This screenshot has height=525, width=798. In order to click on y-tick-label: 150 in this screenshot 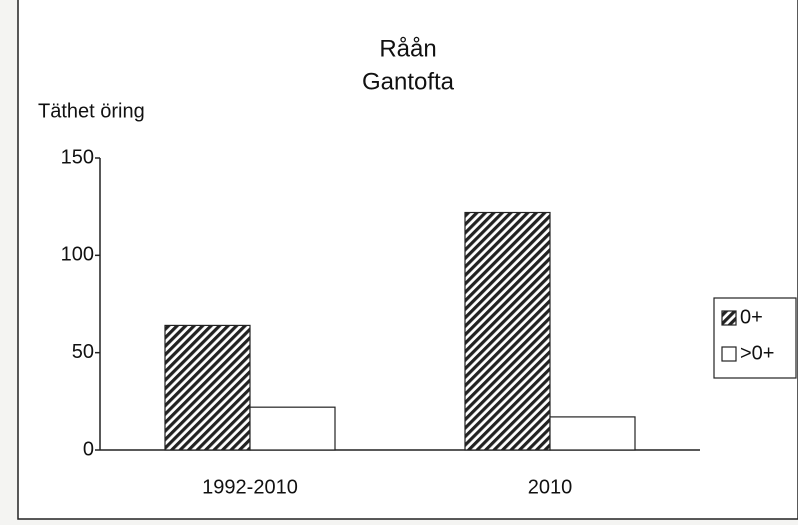, I will do `click(77, 157)`.